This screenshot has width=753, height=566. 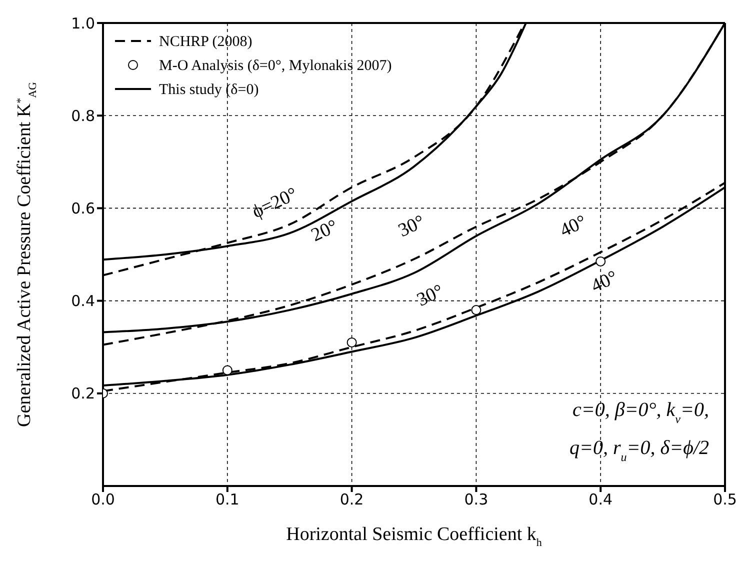 What do you see at coordinates (476, 499) in the screenshot?
I see `x-tick-label: 0.3` at bounding box center [476, 499].